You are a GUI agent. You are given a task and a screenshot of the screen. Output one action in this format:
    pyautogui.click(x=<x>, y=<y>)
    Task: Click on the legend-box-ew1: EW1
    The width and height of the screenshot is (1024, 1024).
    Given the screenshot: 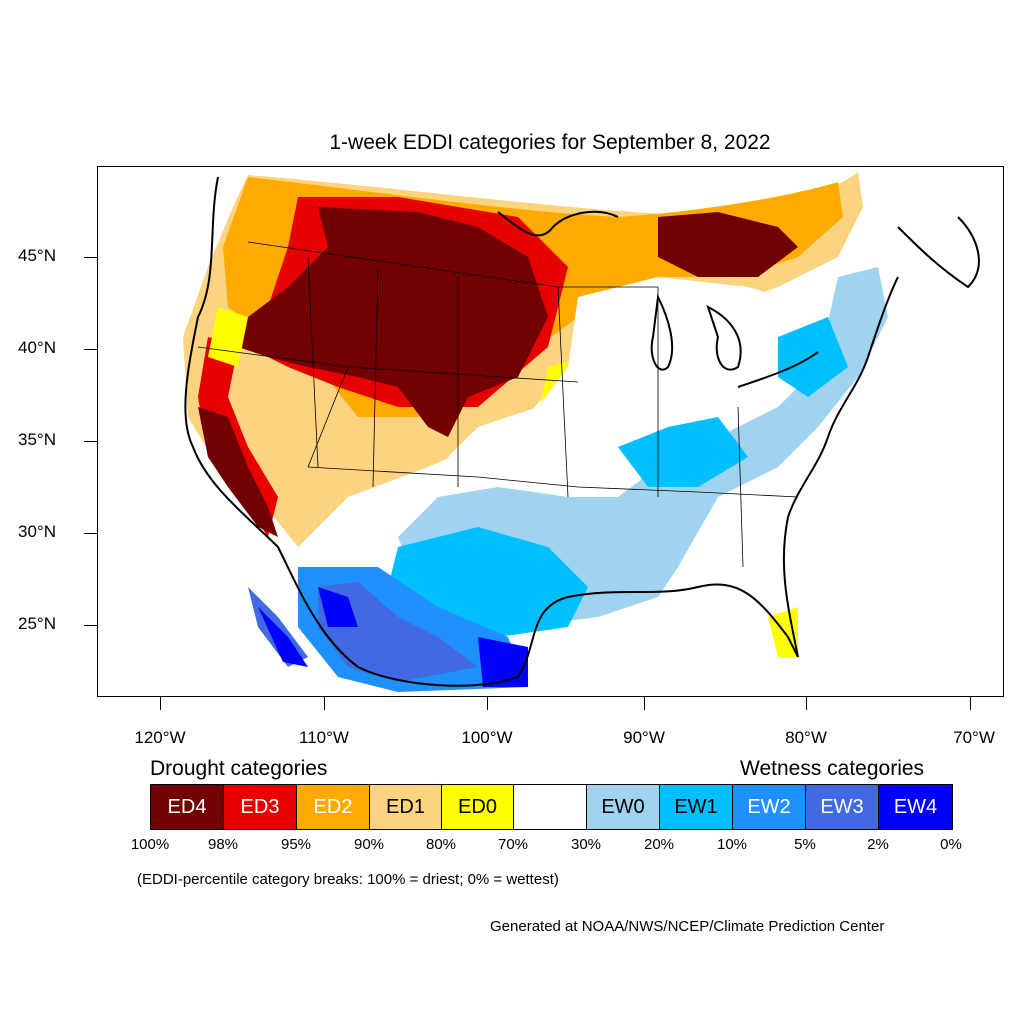 What is the action you would take?
    pyautogui.click(x=696, y=807)
    